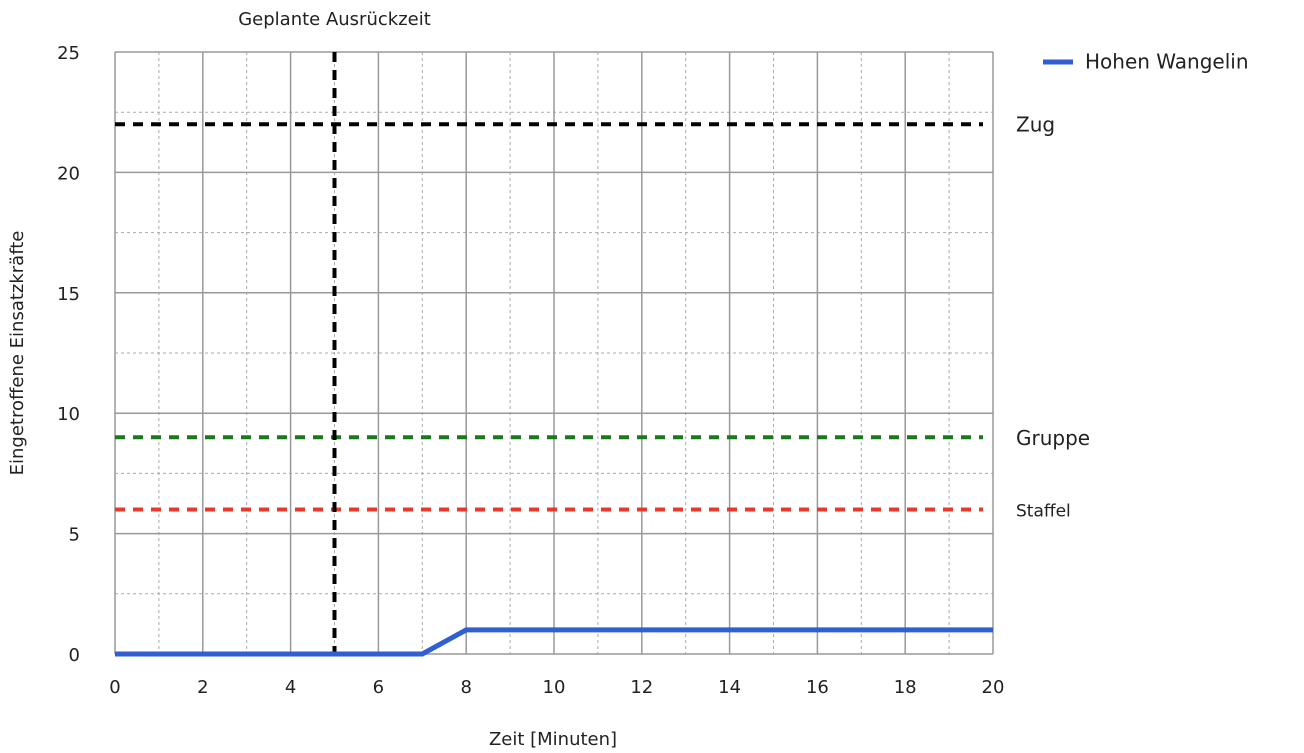 This screenshot has height=753, width=1304. Describe the element at coordinates (1043, 512) in the screenshot. I see `reference-label: Staffel` at that location.